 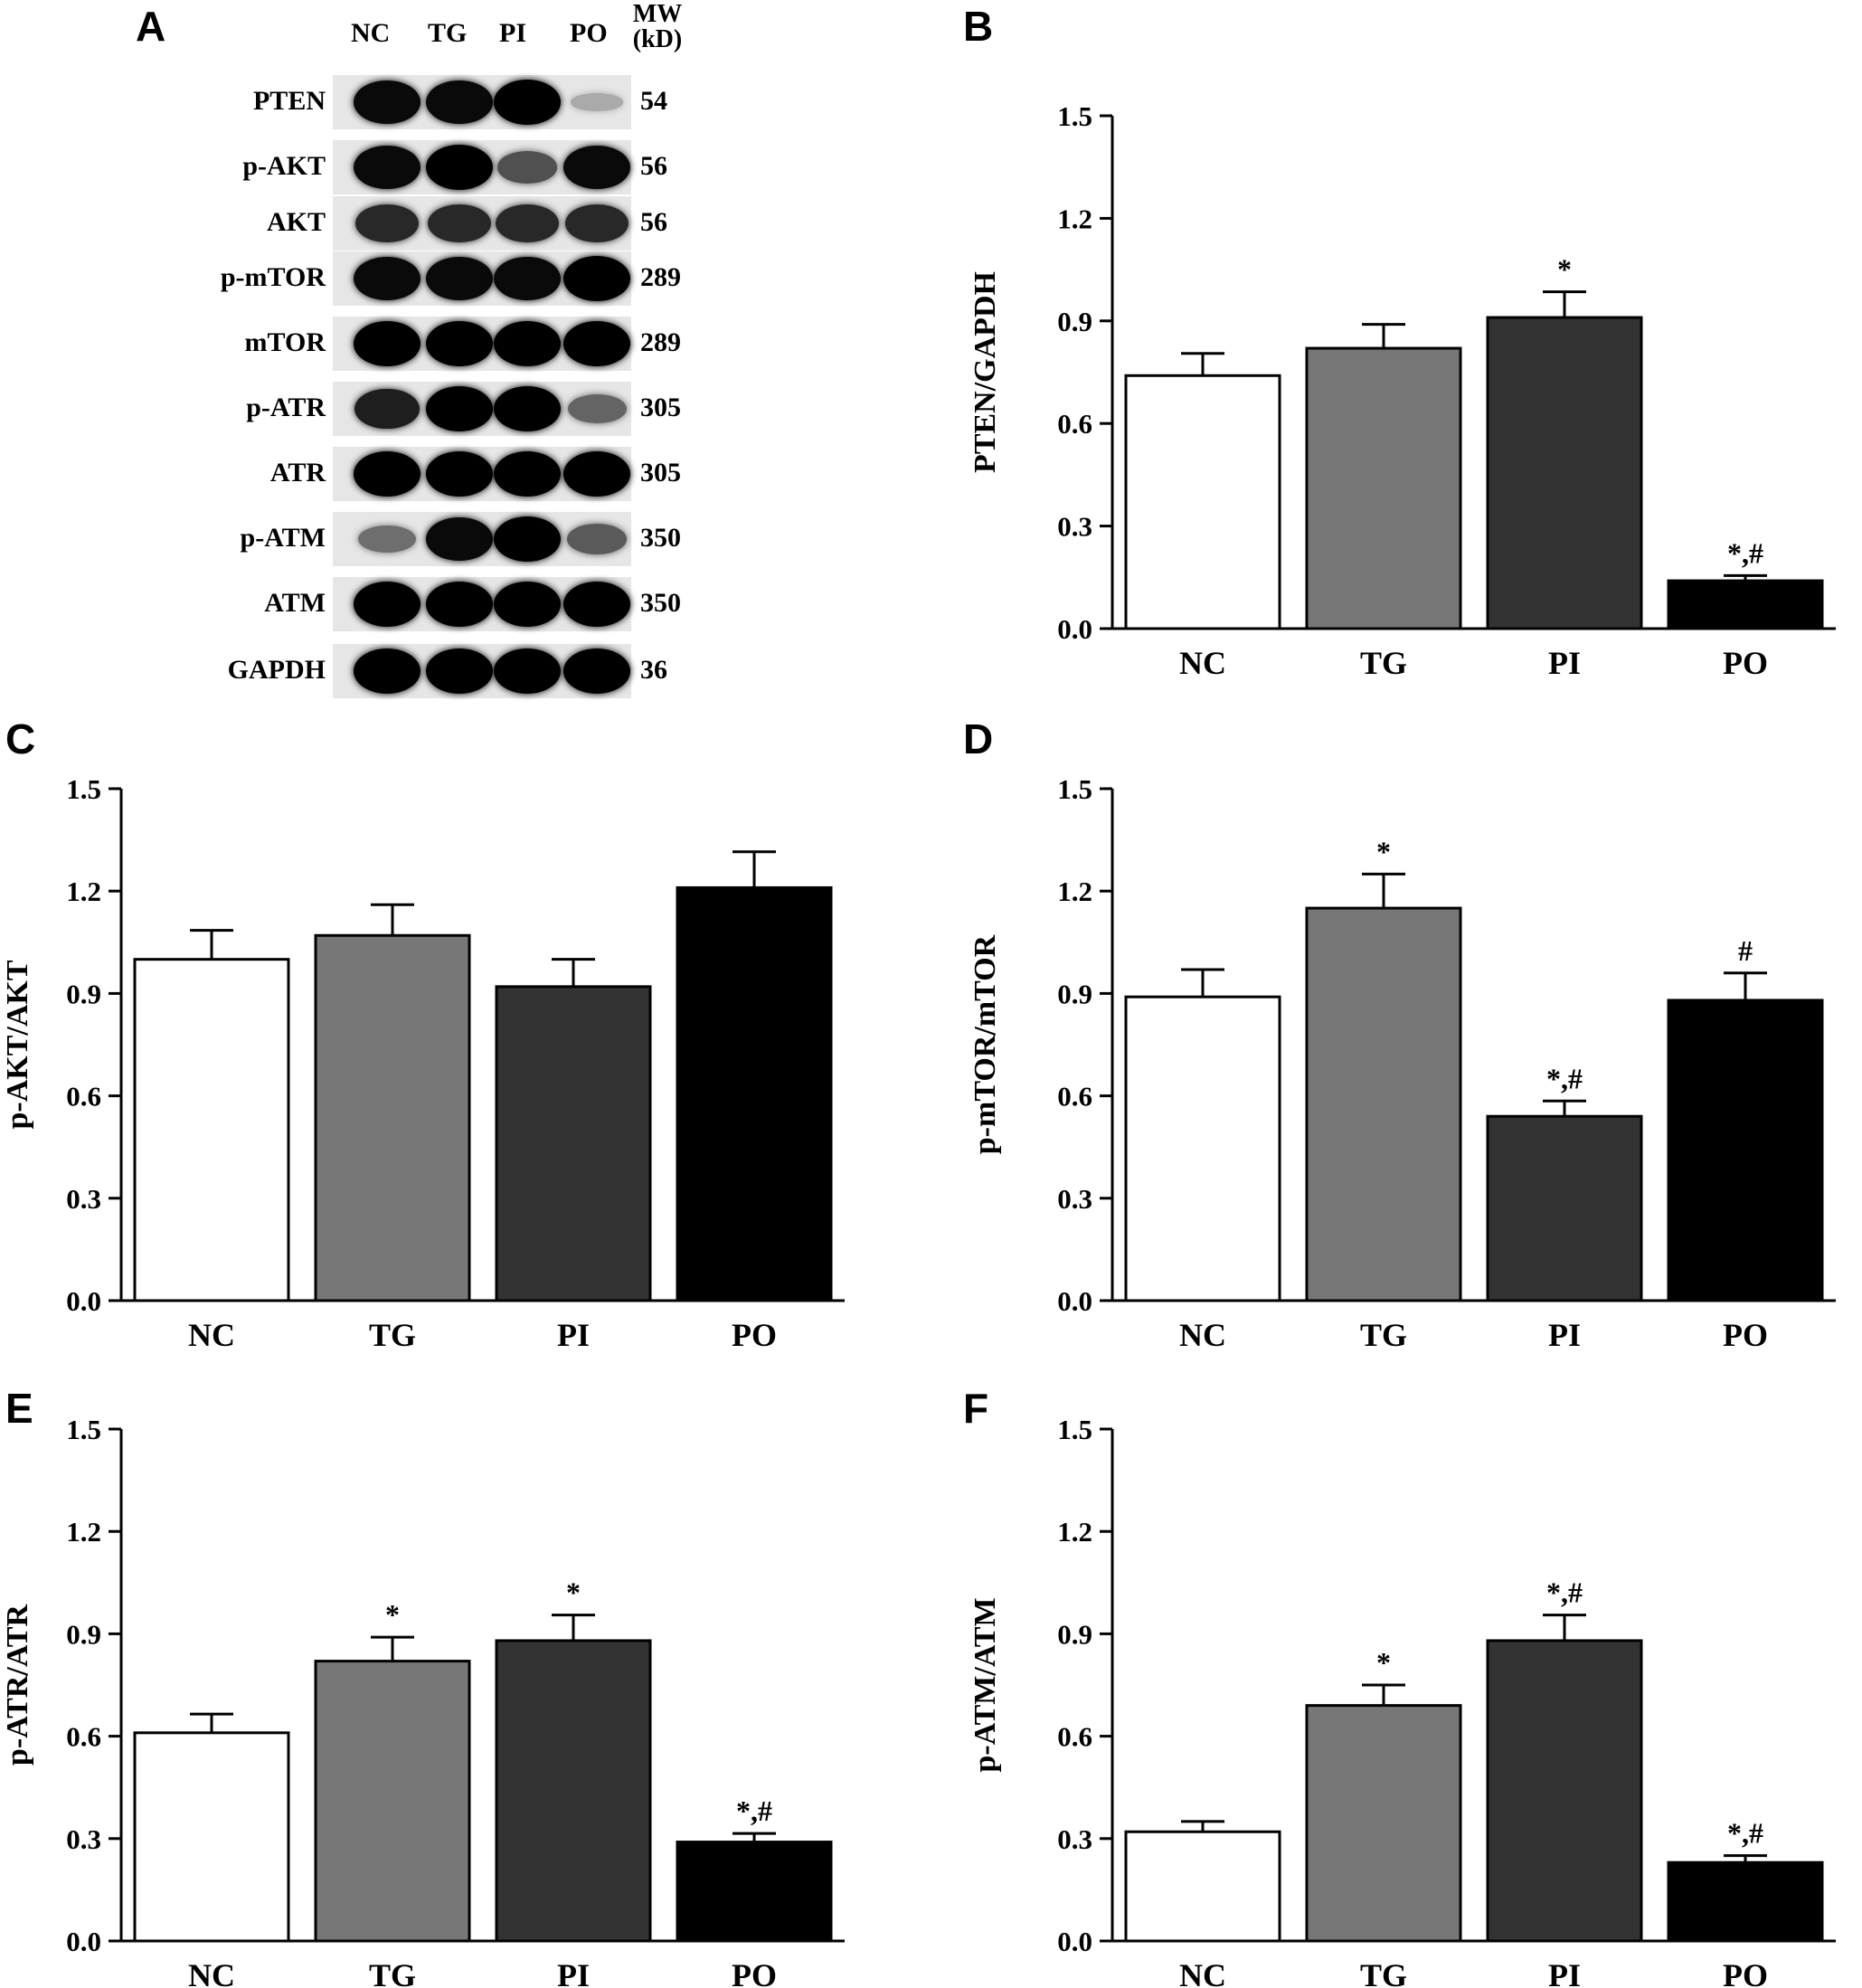 I want to click on panel-e-y-tick-label: 0.0, so click(x=83, y=1942).